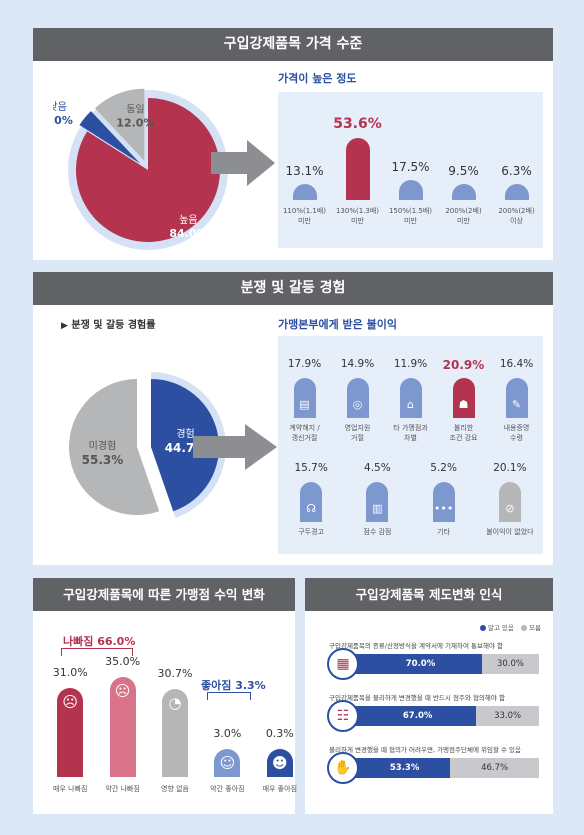 Image resolution: width=584 pixels, height=835 pixels. I want to click on revenue-change-header: 구입강제품목에 따른 가맹점 수익 변화, so click(164, 594).